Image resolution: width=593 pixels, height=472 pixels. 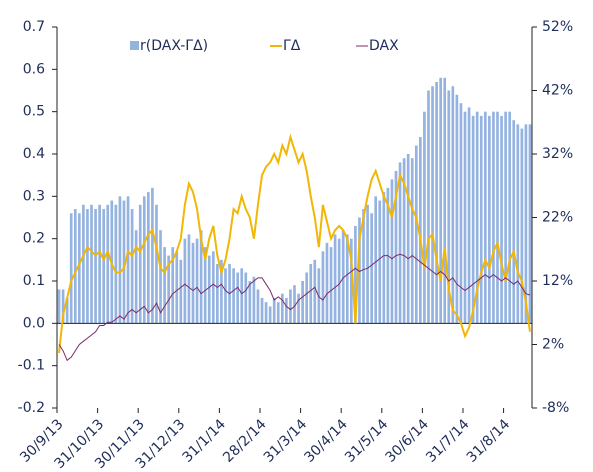 What do you see at coordinates (286, 441) in the screenshot?
I see `x-tick-label: 31/3/14` at bounding box center [286, 441].